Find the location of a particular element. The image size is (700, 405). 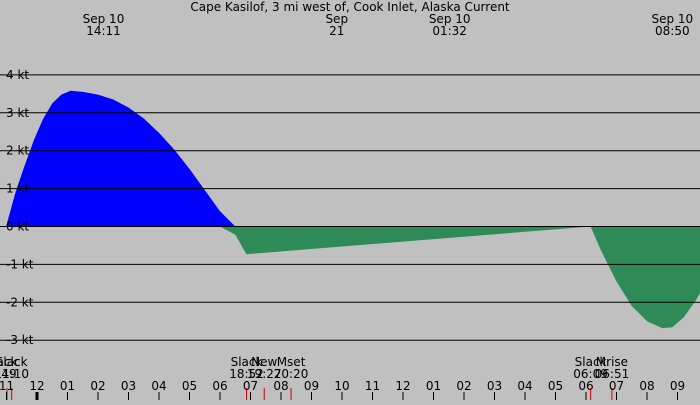

y-tick-label: 4 kt is located at coordinates (17, 75).